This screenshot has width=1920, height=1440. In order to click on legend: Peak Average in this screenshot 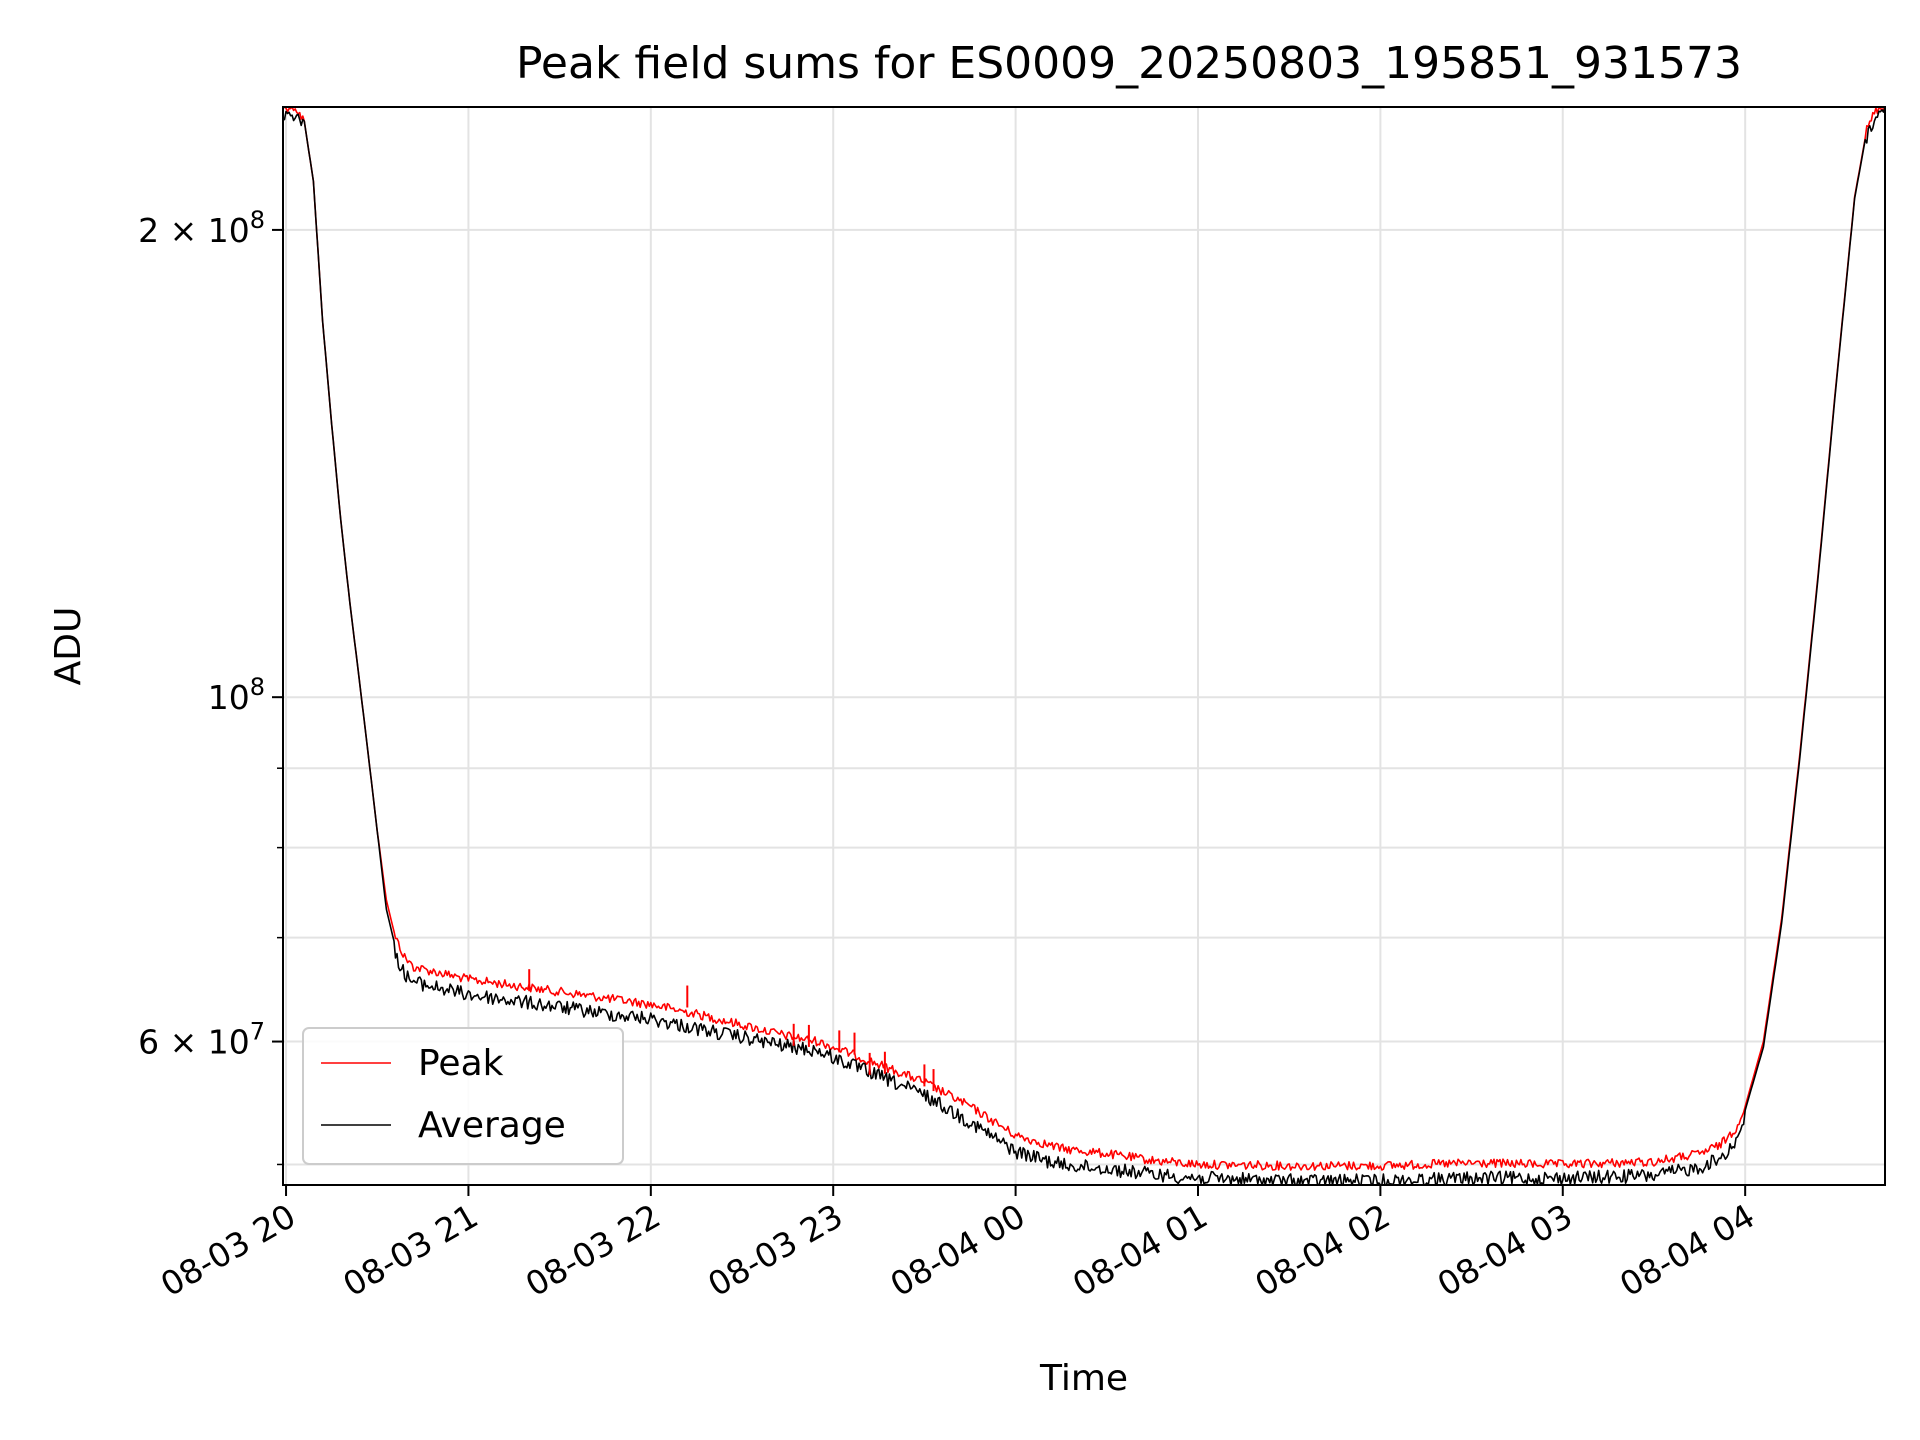, I will do `click(463, 1096)`.